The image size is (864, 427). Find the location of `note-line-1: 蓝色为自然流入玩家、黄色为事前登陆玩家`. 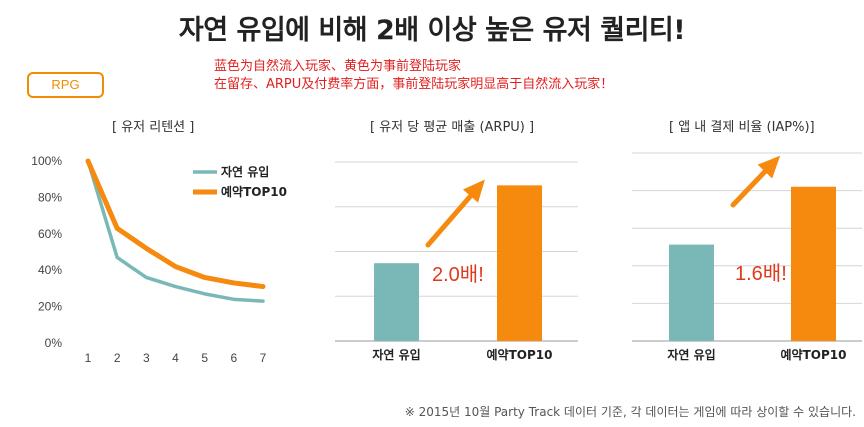

note-line-1: 蓝色为自然流入玩家、黄色为事前登陆玩家 is located at coordinates (338, 66).